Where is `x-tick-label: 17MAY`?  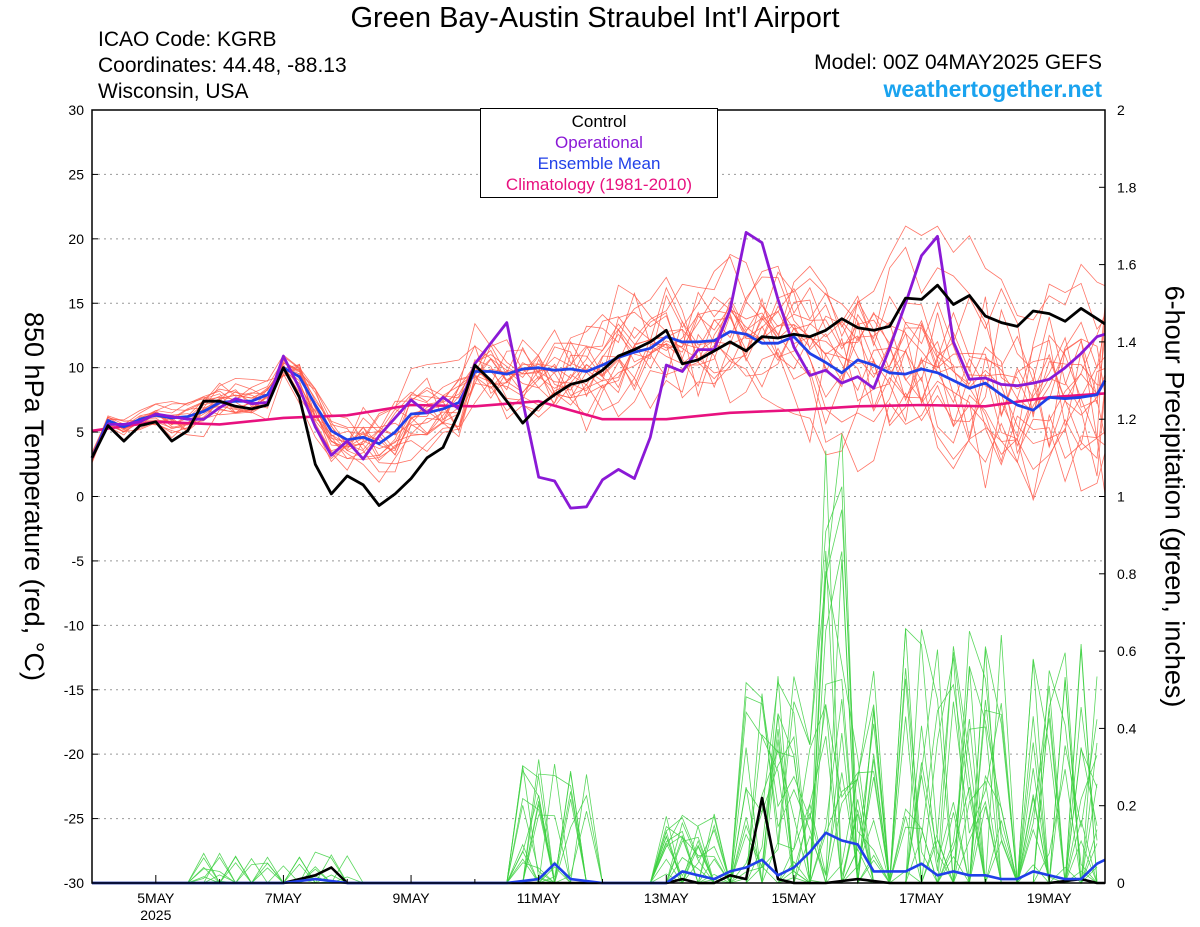
x-tick-label: 17MAY is located at coordinates (922, 898).